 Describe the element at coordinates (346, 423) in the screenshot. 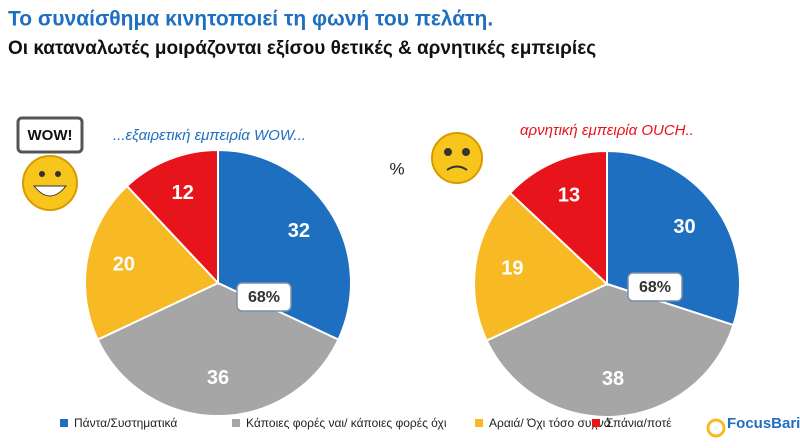

I see `legend-label: Κάποιες φορές ναι/ κάποιες φορές όχι` at that location.